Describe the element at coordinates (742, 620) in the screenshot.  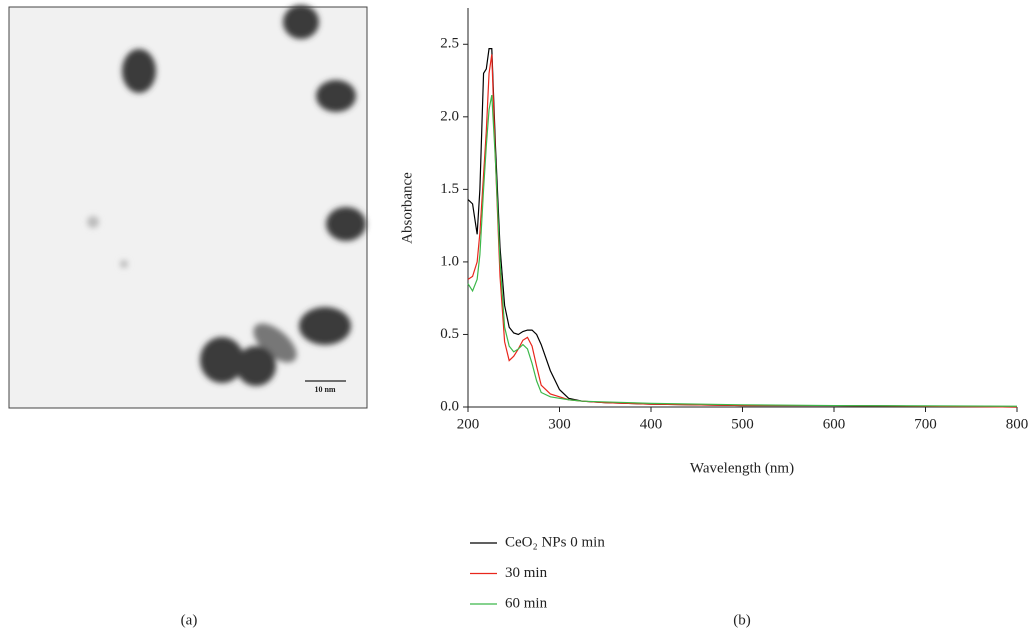
I see `panel-label: (b)` at that location.